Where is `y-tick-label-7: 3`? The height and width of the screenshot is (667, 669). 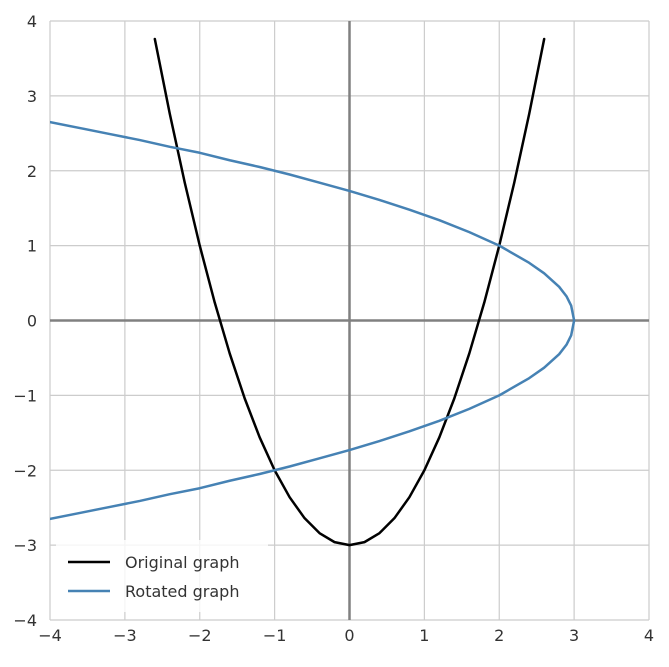 y-tick-label-7: 3 is located at coordinates (32, 96).